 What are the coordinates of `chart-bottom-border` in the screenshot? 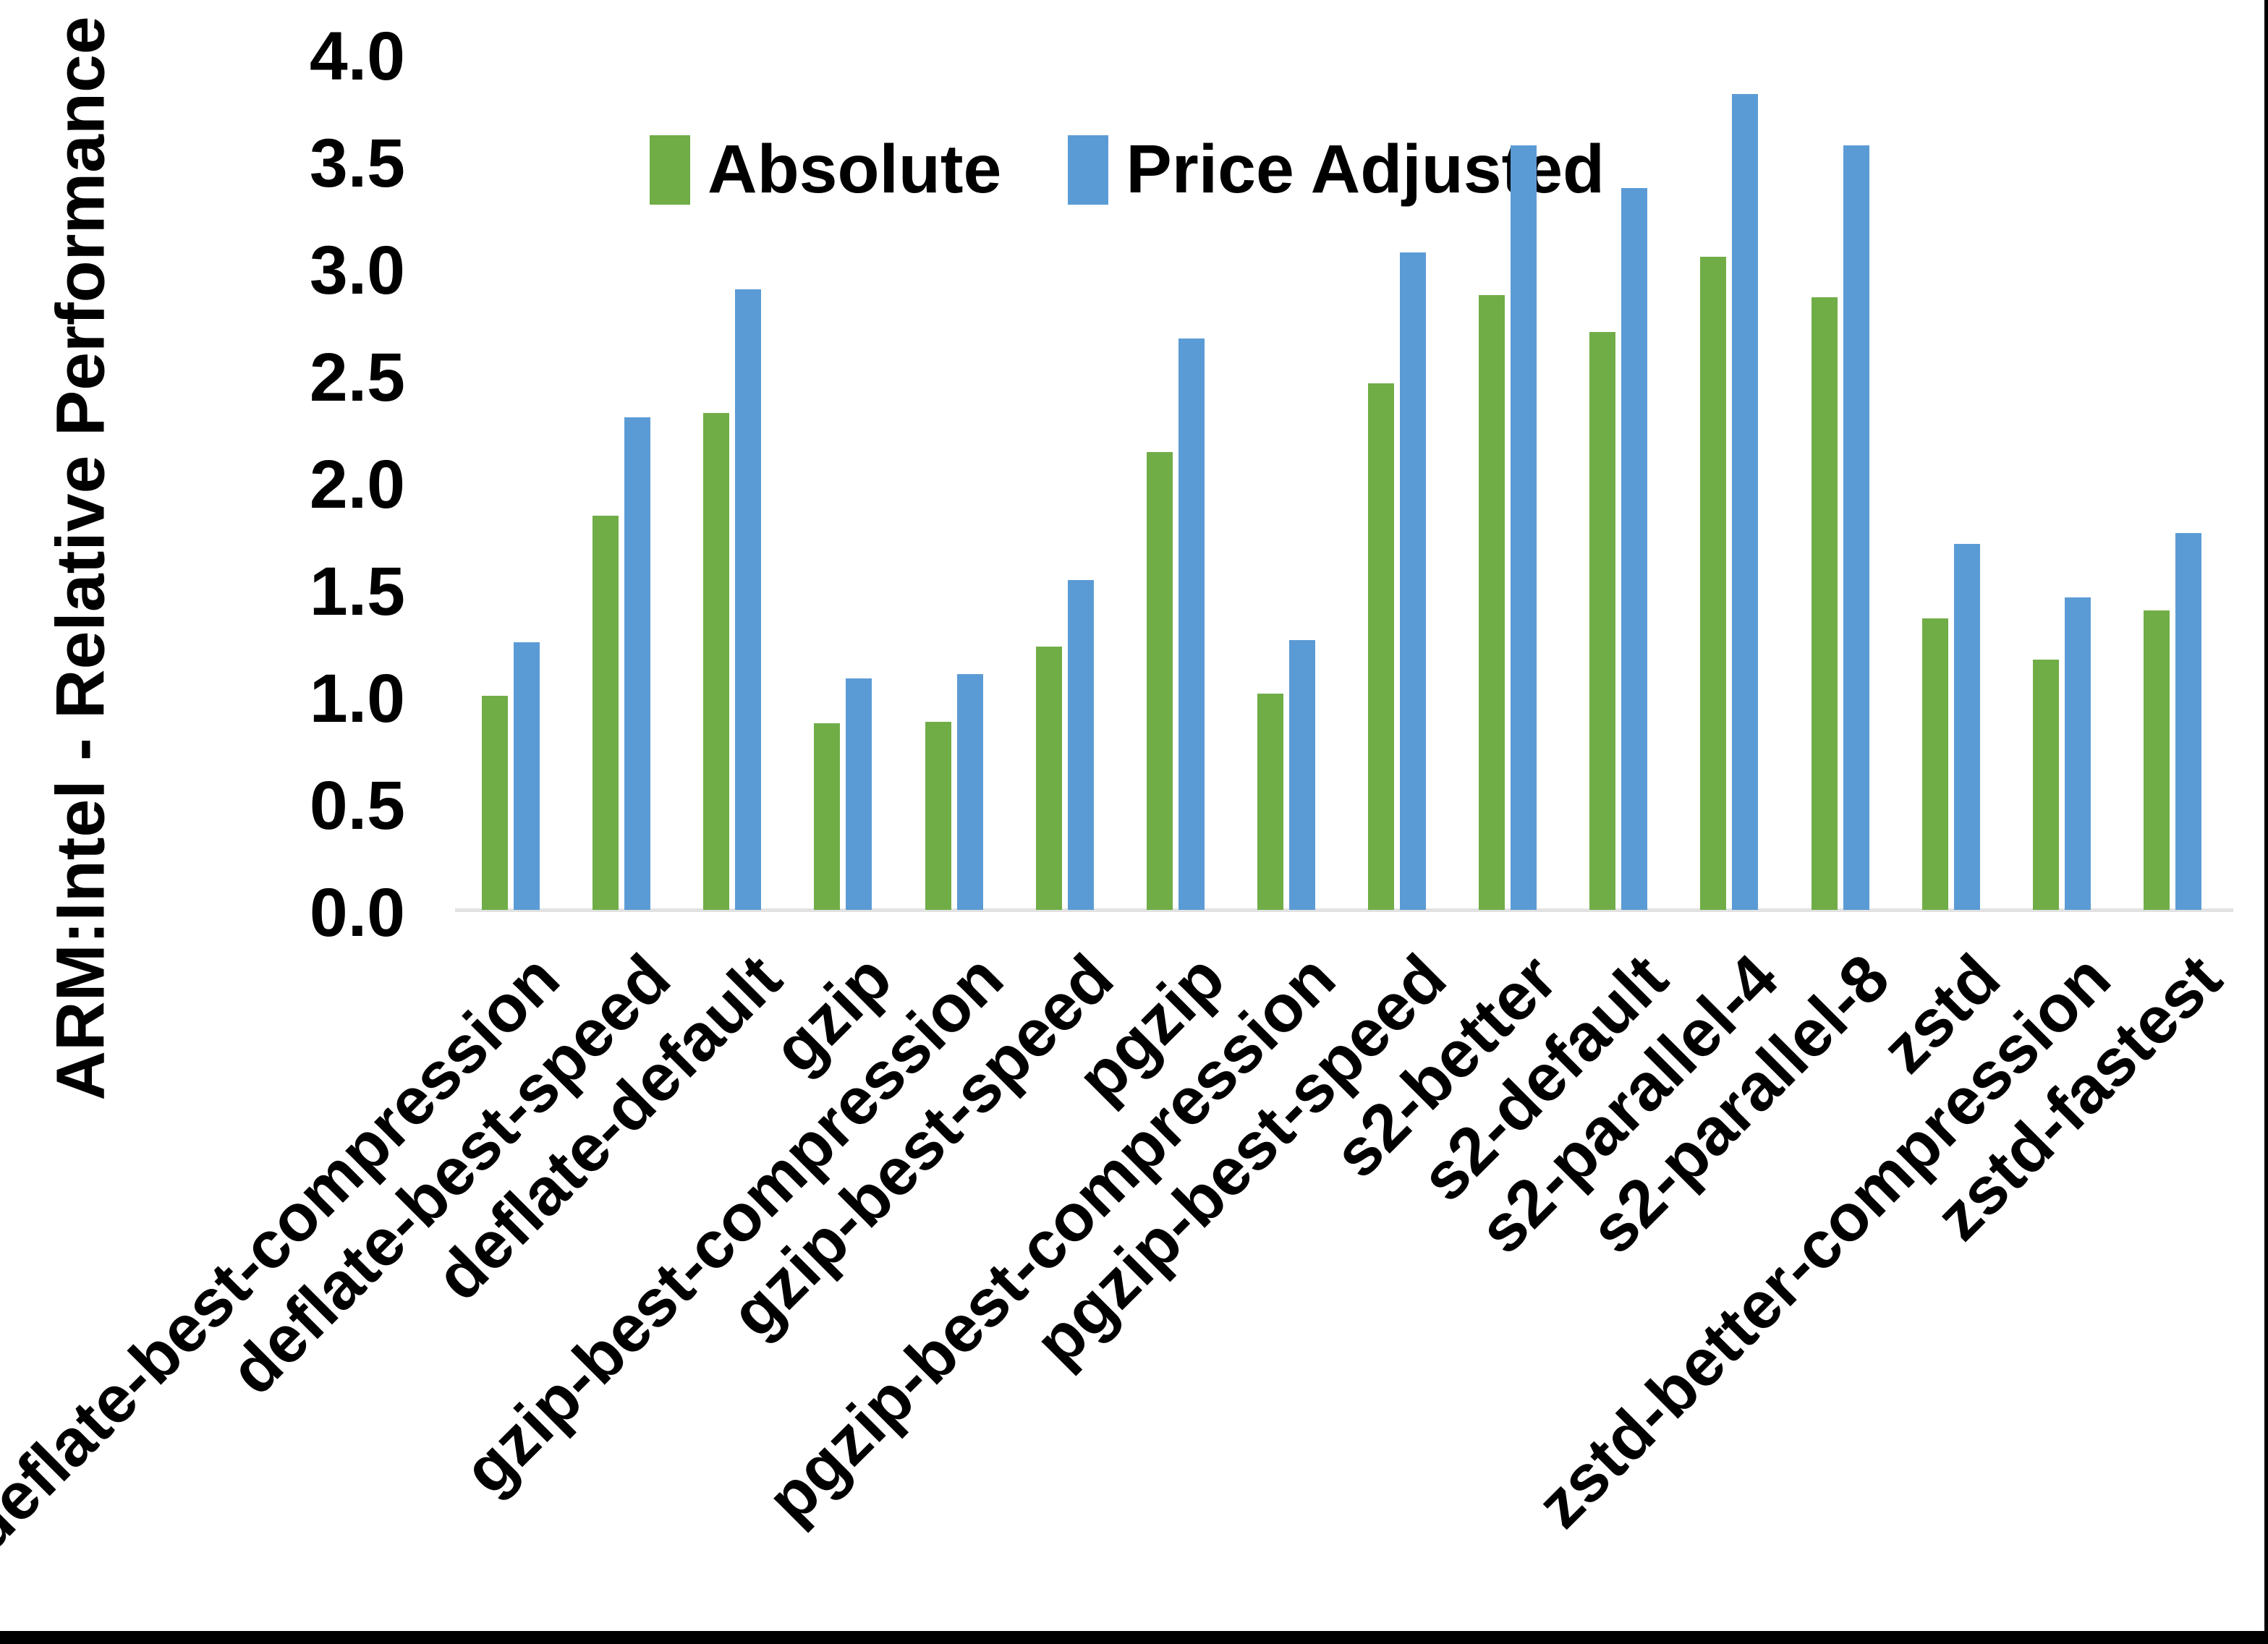 It's located at (1134, 1637).